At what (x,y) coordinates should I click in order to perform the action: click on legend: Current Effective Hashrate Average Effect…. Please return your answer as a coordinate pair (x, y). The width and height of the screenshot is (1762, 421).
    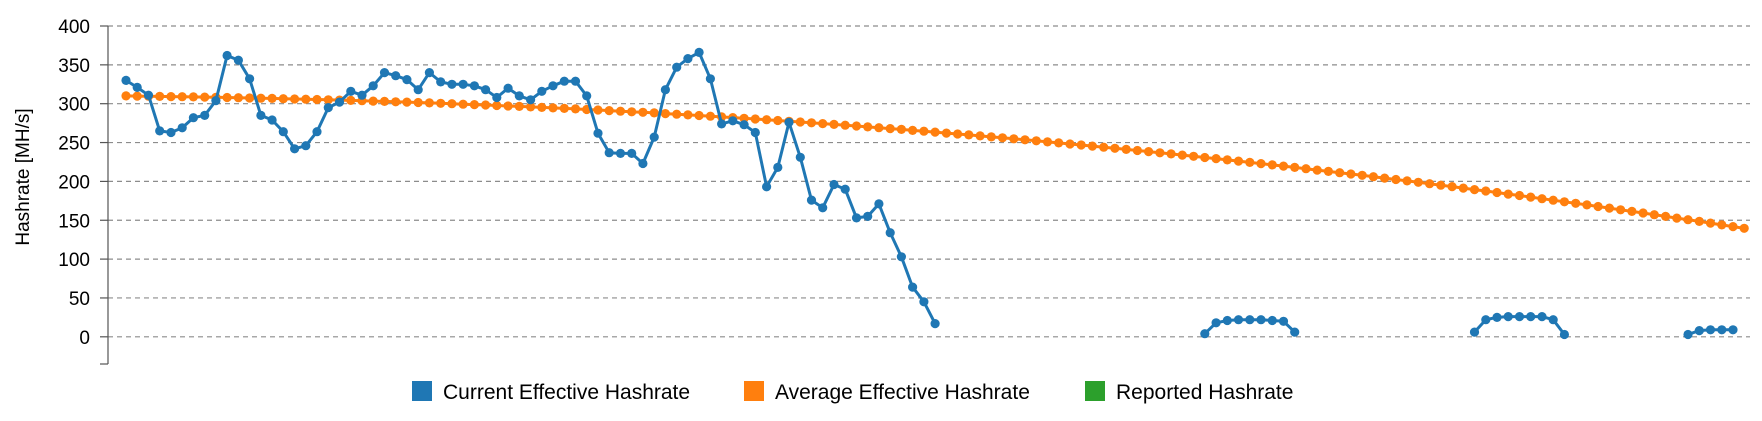
    Looking at the image, I should click on (852, 392).